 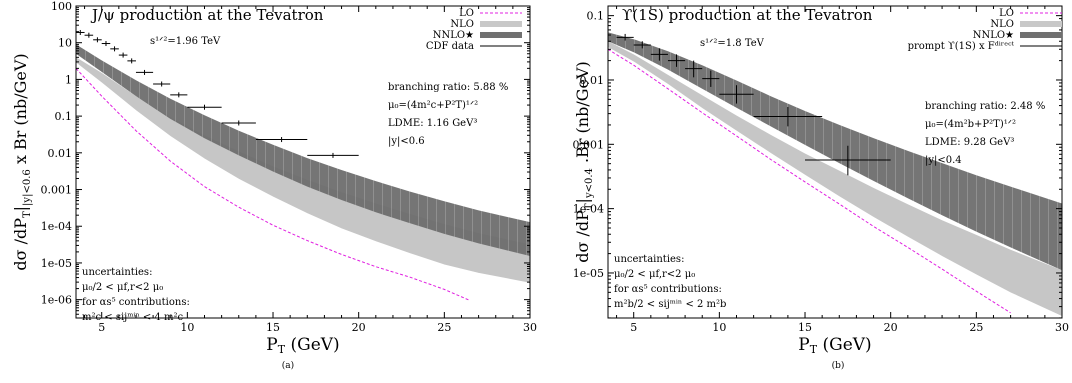 I want to click on annotation-right-3: |y|<0.6, so click(x=406, y=141).